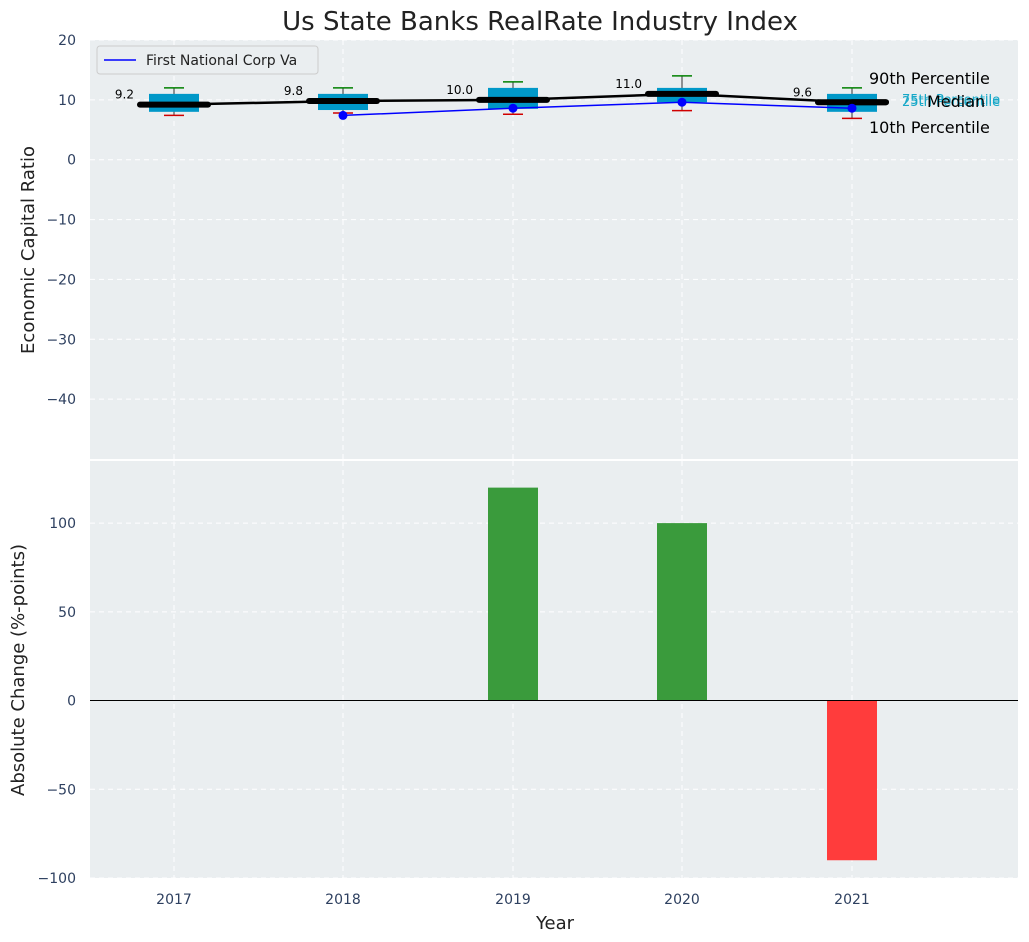 This screenshot has width=1029, height=942. What do you see at coordinates (293, 91) in the screenshot?
I see `median-value-label: 9.8` at bounding box center [293, 91].